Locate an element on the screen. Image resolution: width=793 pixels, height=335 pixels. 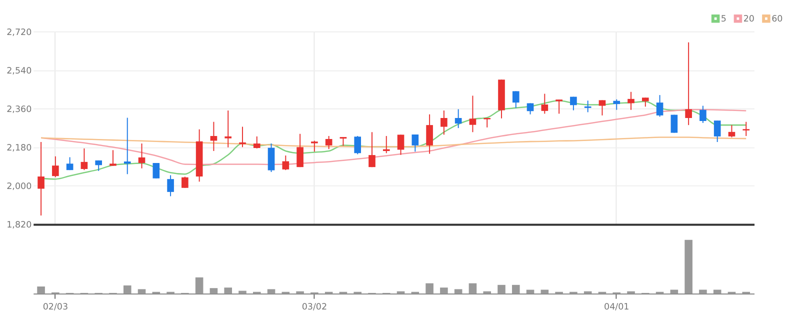
legend-label: 20 is located at coordinates (748, 19).